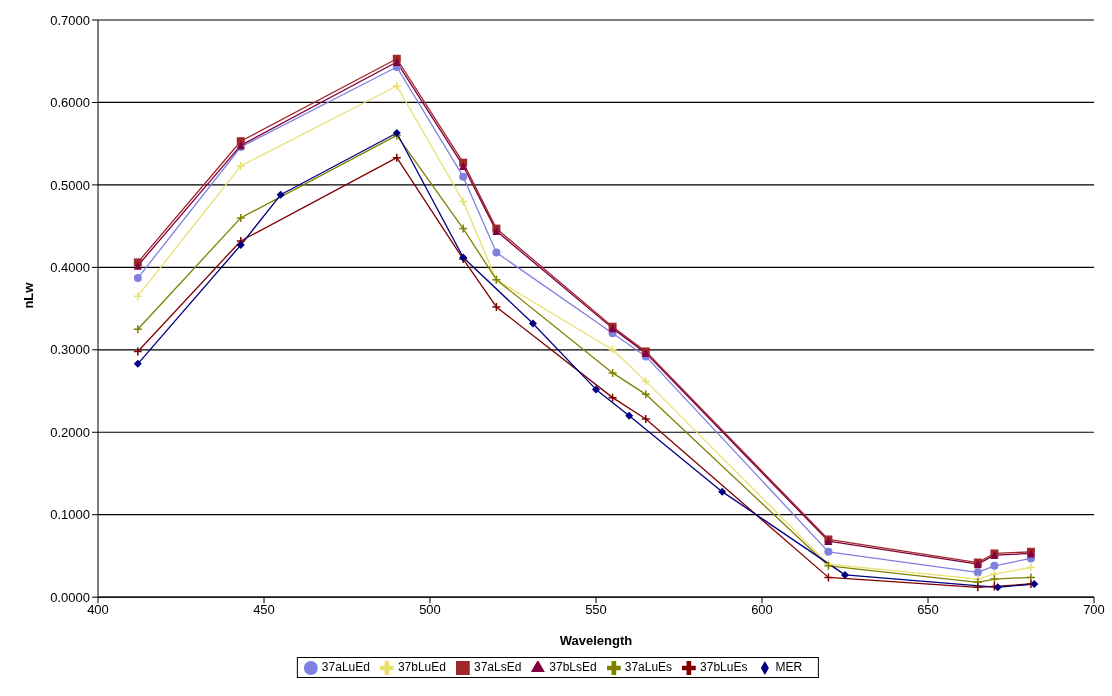 The width and height of the screenshot is (1112, 696). What do you see at coordinates (264, 610) in the screenshot?
I see `x-tick-label: 450` at bounding box center [264, 610].